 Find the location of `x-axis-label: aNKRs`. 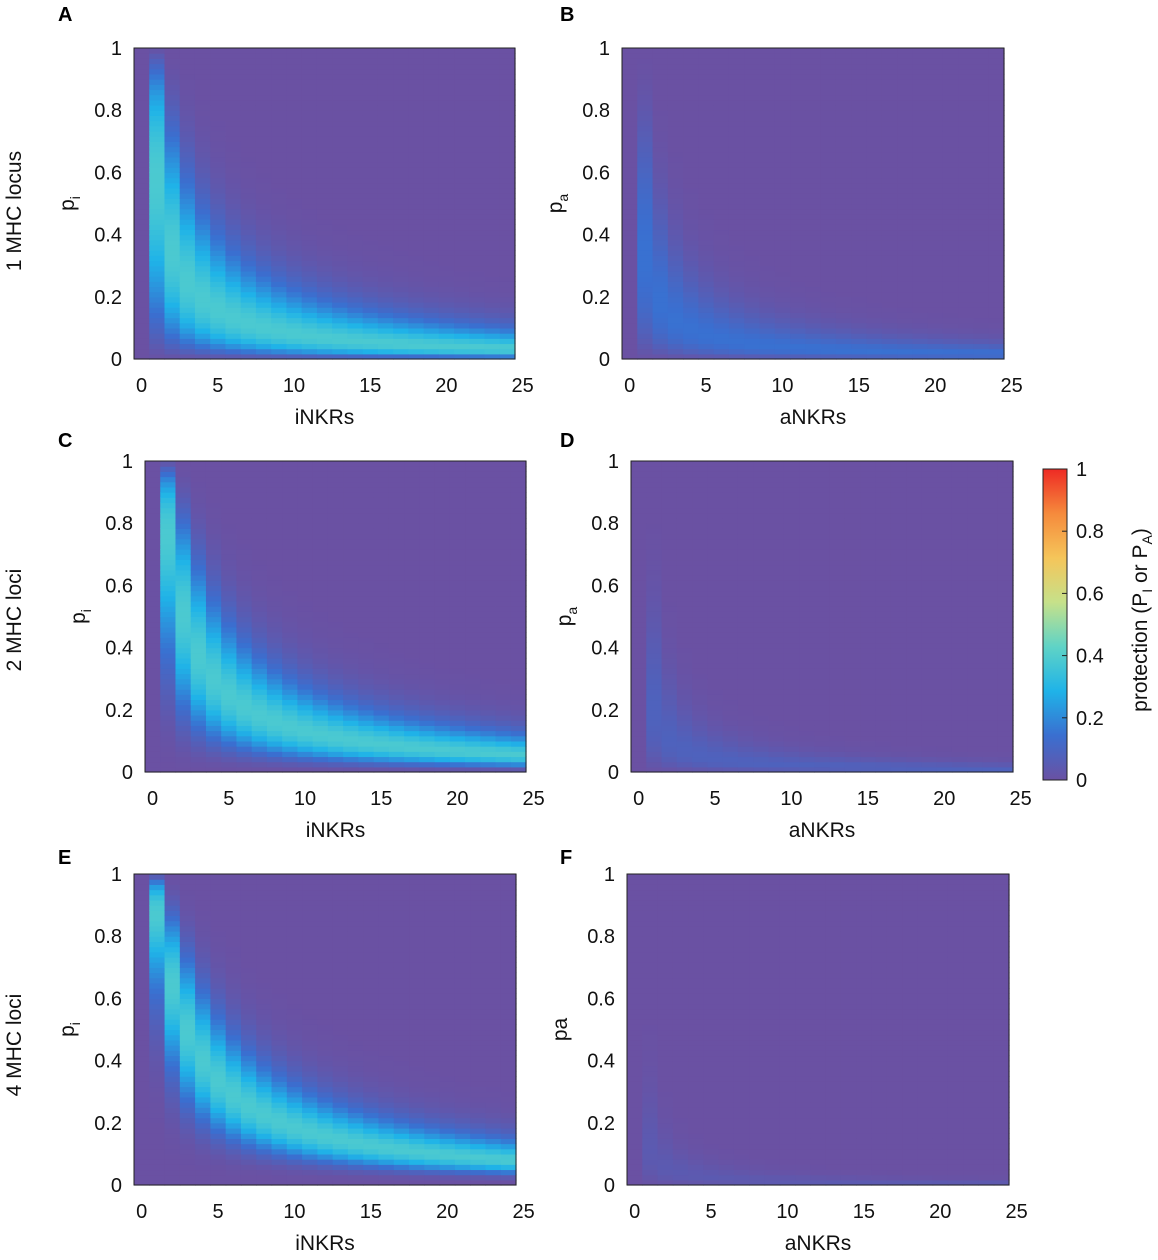

x-axis-label: aNKRs is located at coordinates (813, 417).